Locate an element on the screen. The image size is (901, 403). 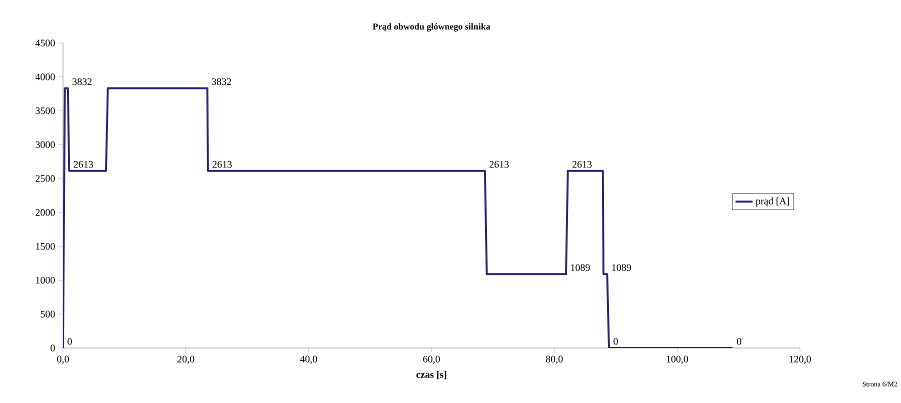
y-tick-label: 500 is located at coordinates (47, 314).